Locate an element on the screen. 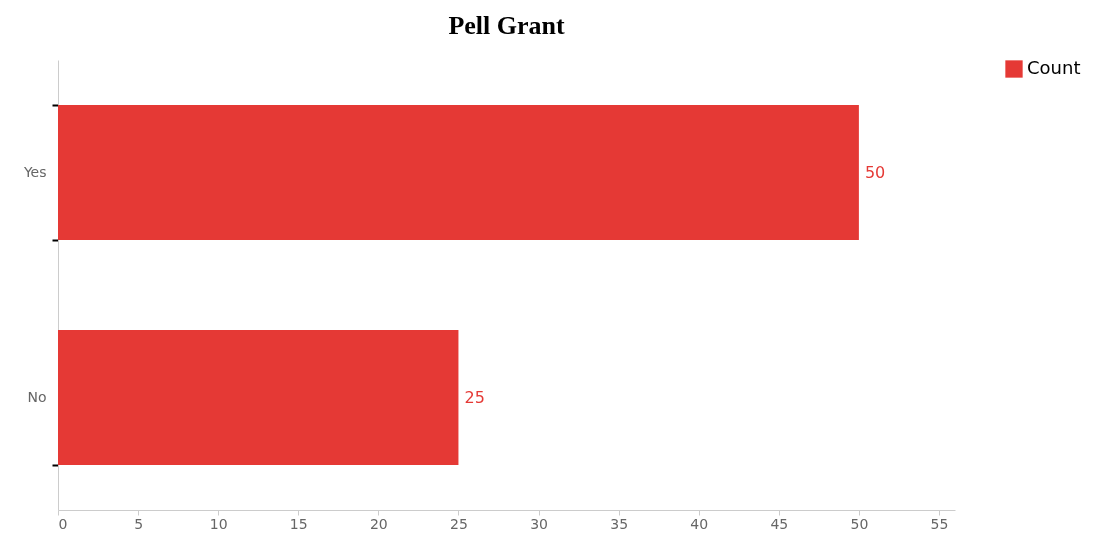 This screenshot has width=1094, height=546. x-tick-label: 25 is located at coordinates (459, 523).